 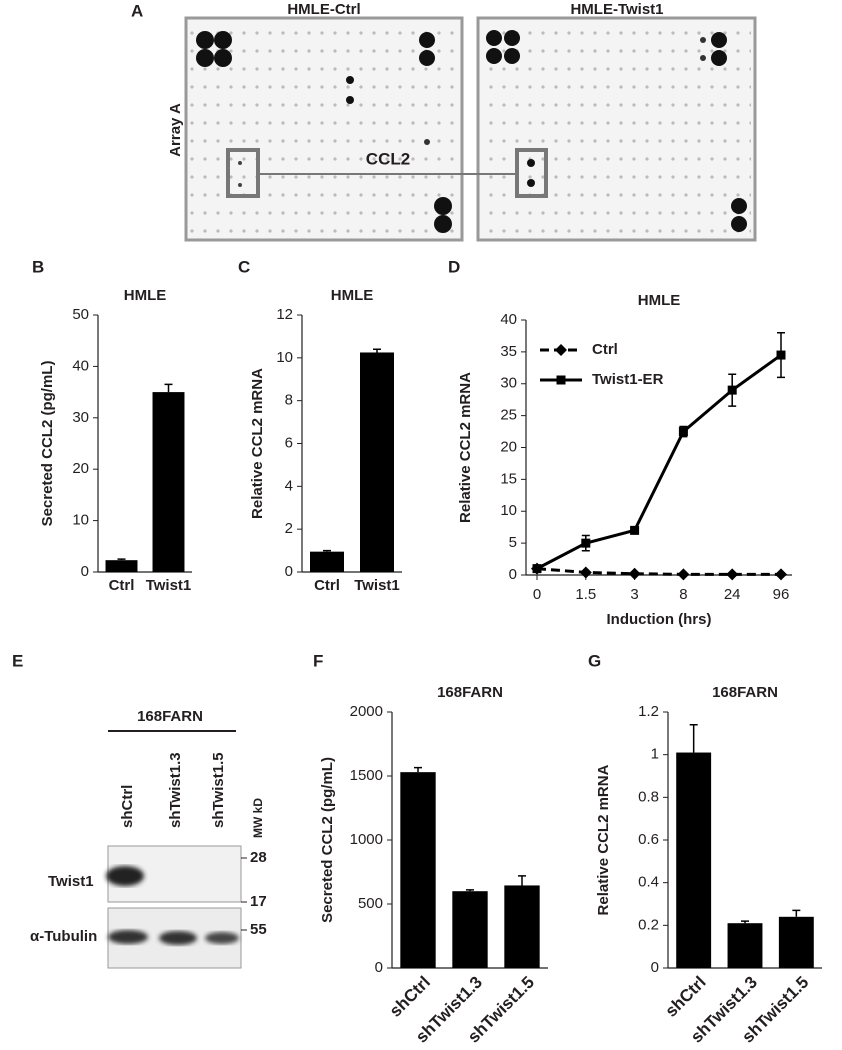 What do you see at coordinates (366, 775) in the screenshot?
I see `y-tick-label: 1500` at bounding box center [366, 775].